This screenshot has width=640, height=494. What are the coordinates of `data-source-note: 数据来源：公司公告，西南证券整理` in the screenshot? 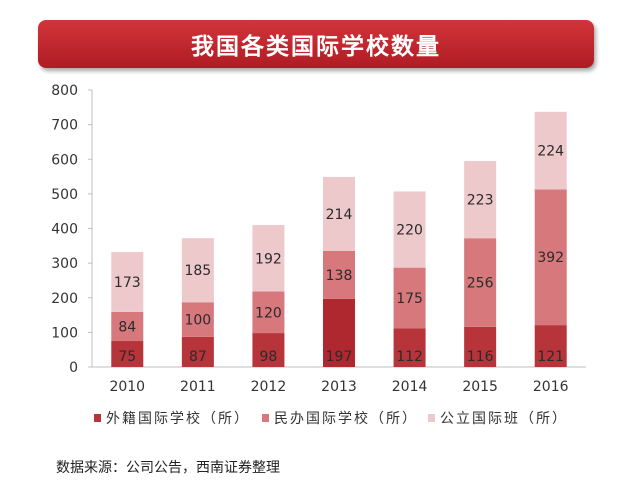 It's located at (168, 468).